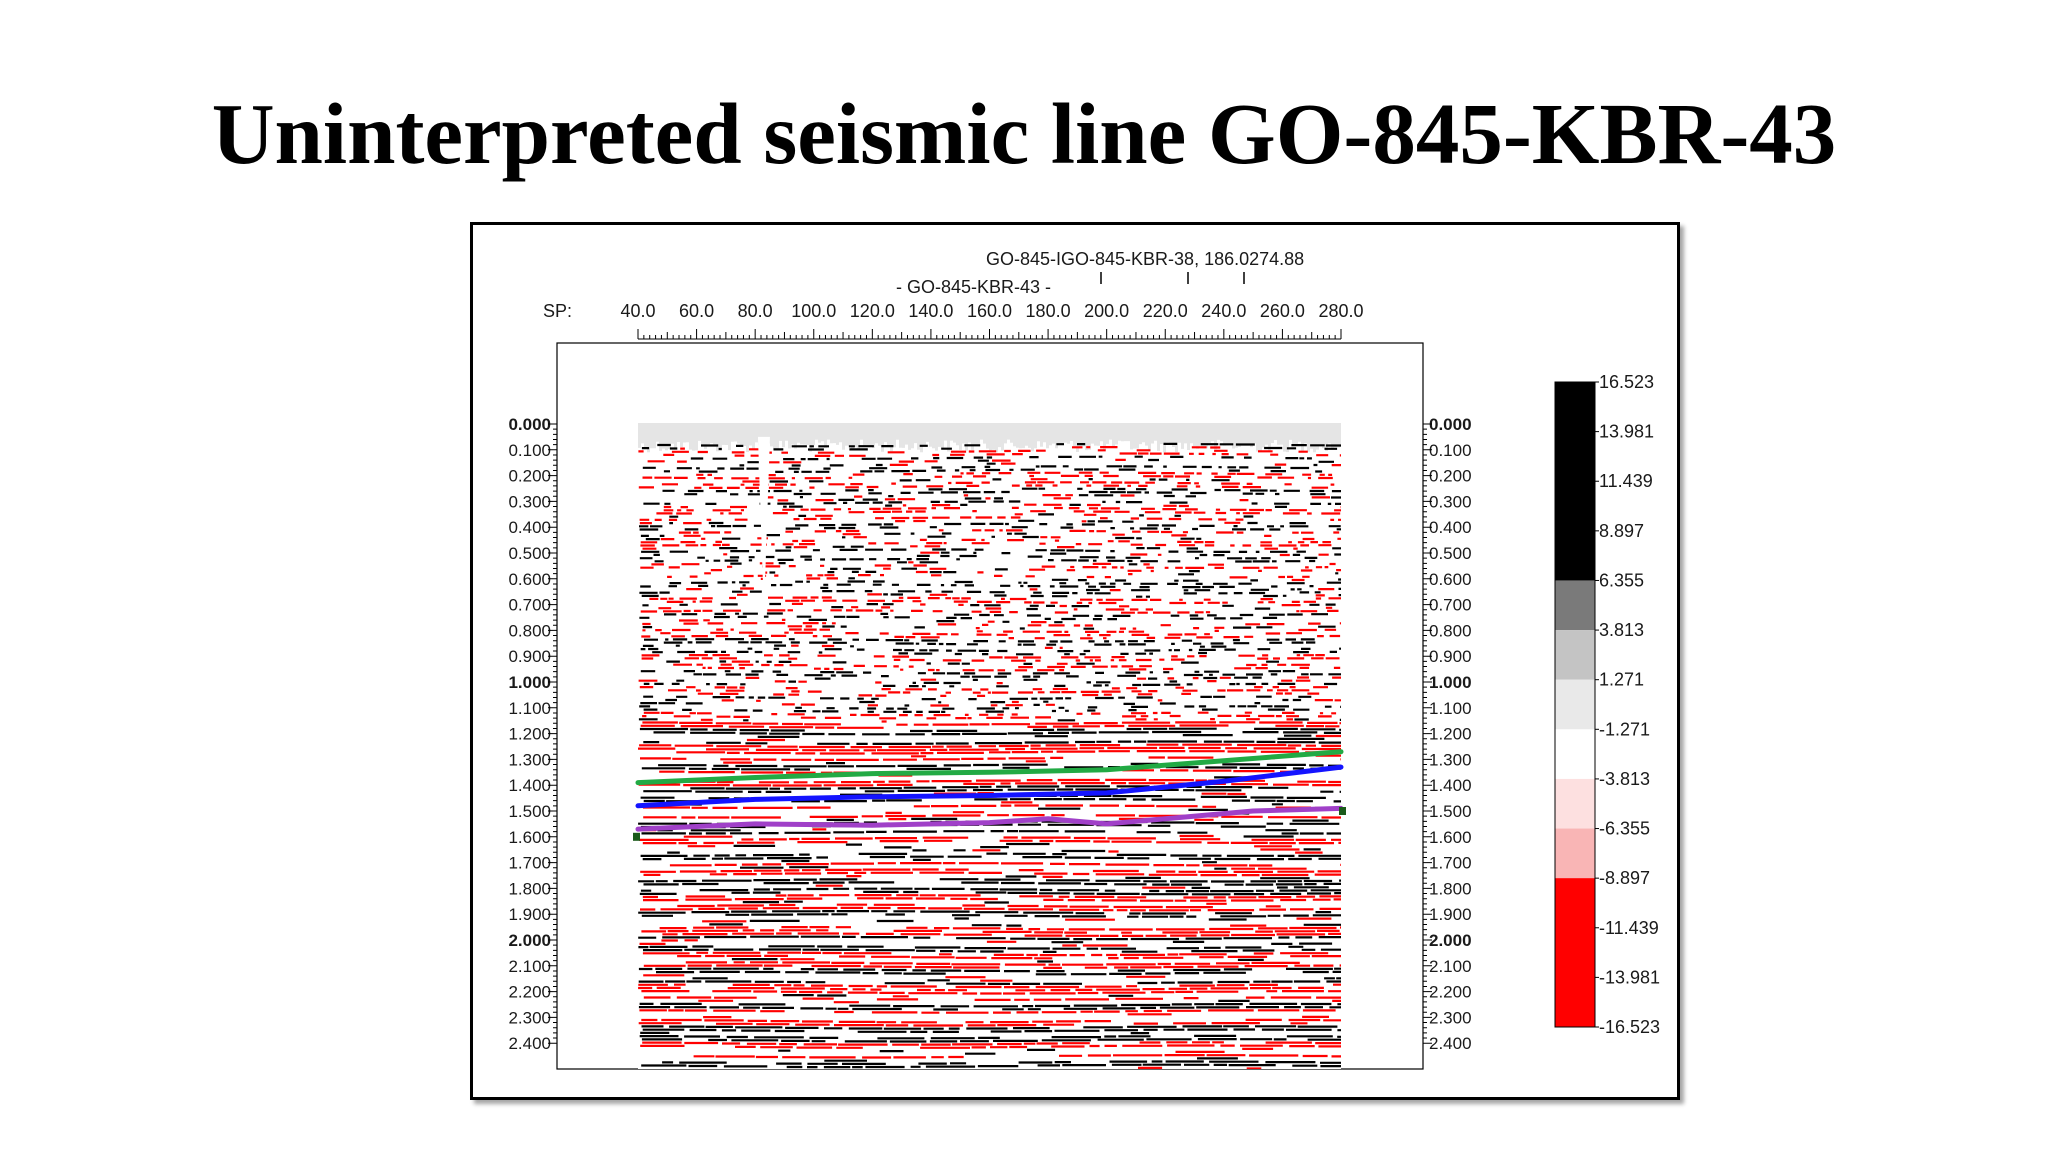 The image size is (2048, 1152). Describe the element at coordinates (1629, 977) in the screenshot. I see `colorbar-label: -13.981` at that location.